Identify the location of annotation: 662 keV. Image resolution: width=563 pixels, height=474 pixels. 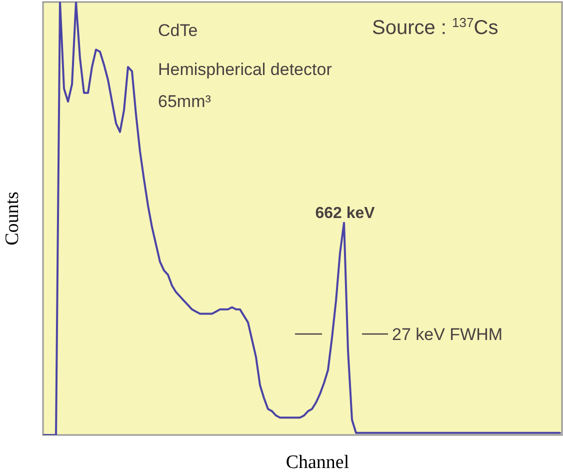
(345, 213).